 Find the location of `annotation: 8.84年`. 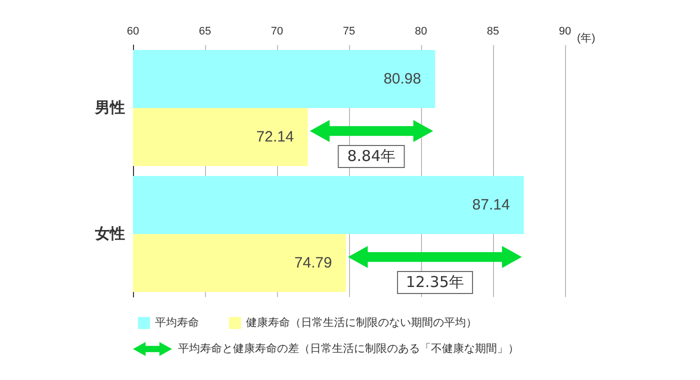

annotation: 8.84年 is located at coordinates (371, 156).